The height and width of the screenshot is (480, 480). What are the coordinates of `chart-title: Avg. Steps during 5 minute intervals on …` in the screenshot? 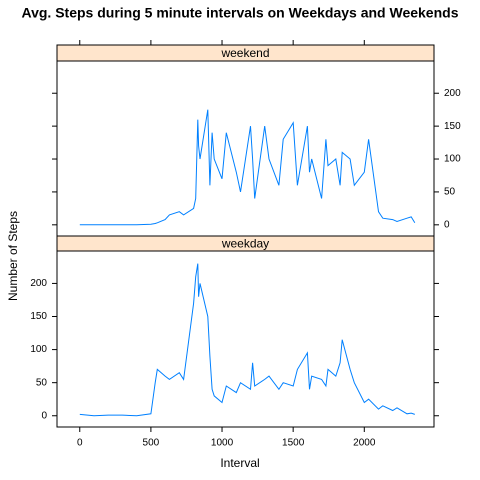 It's located at (240, 13).